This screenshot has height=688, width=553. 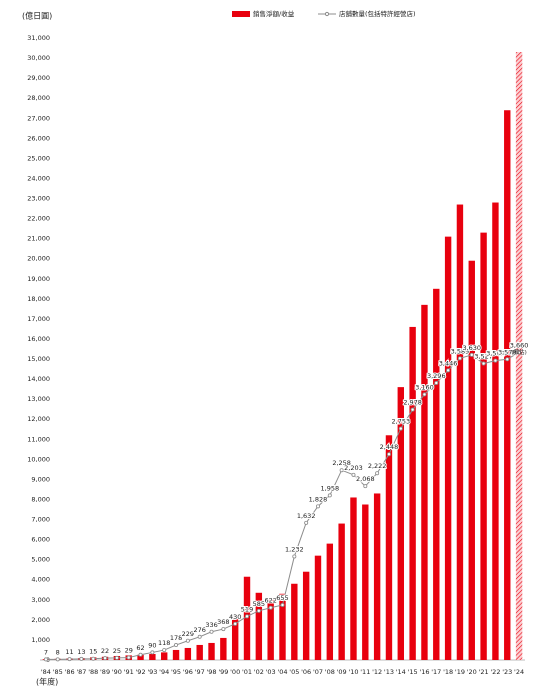 I want to click on x-tick-label: '00, so click(x=235, y=672).